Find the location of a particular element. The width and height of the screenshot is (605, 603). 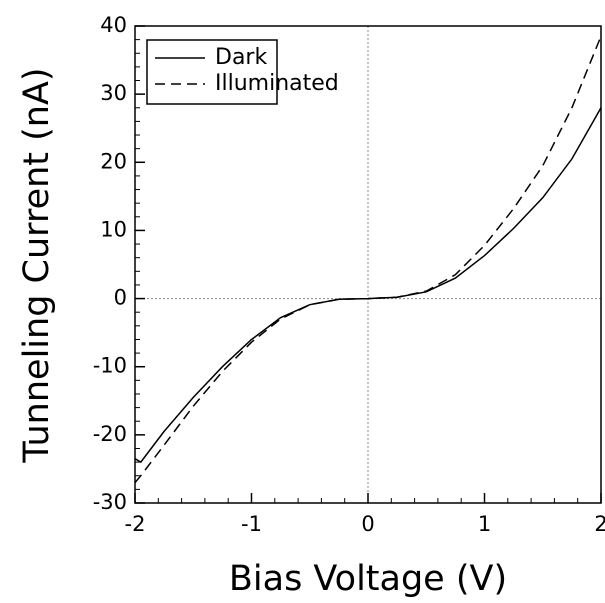

y-tick-label: 20 is located at coordinates (113, 161).